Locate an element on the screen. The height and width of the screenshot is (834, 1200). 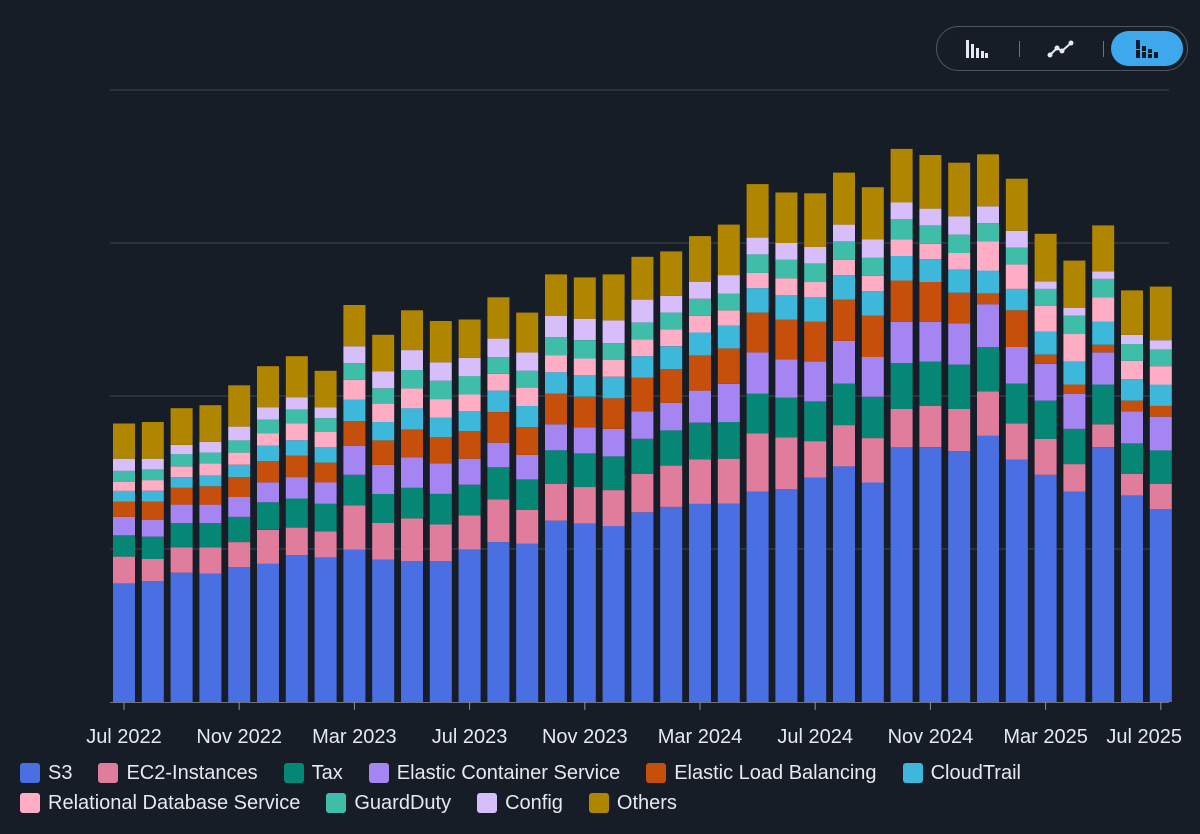
stacked-bar-chart-view-button is located at coordinates (1147, 48).